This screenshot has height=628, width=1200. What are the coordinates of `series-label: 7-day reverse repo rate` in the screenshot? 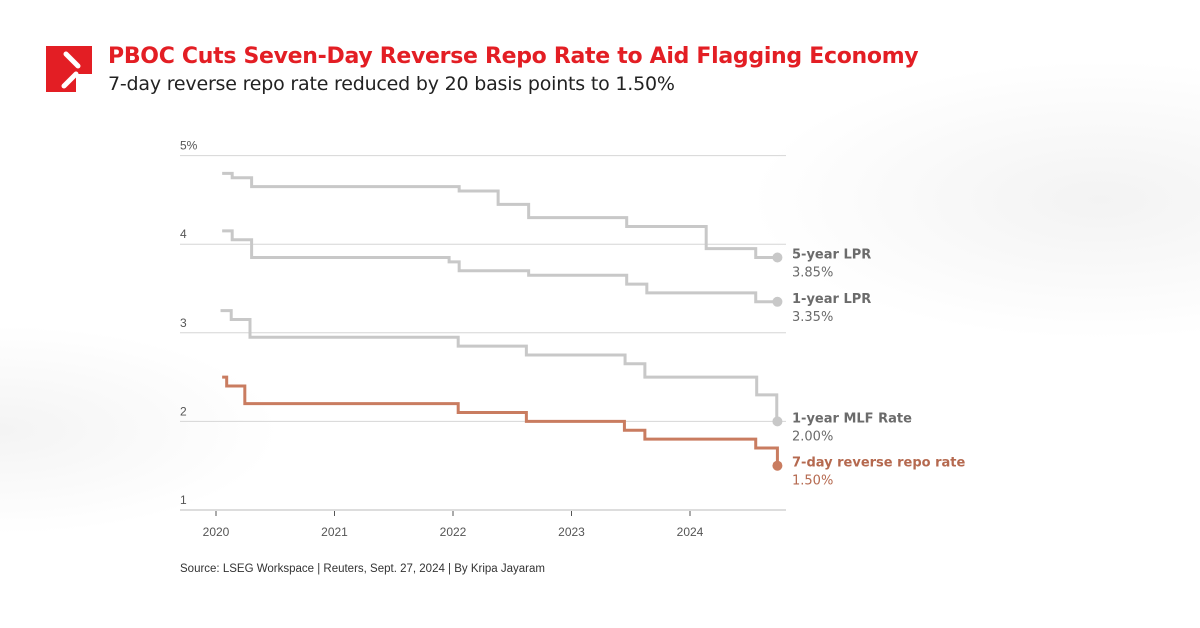 It's located at (879, 463).